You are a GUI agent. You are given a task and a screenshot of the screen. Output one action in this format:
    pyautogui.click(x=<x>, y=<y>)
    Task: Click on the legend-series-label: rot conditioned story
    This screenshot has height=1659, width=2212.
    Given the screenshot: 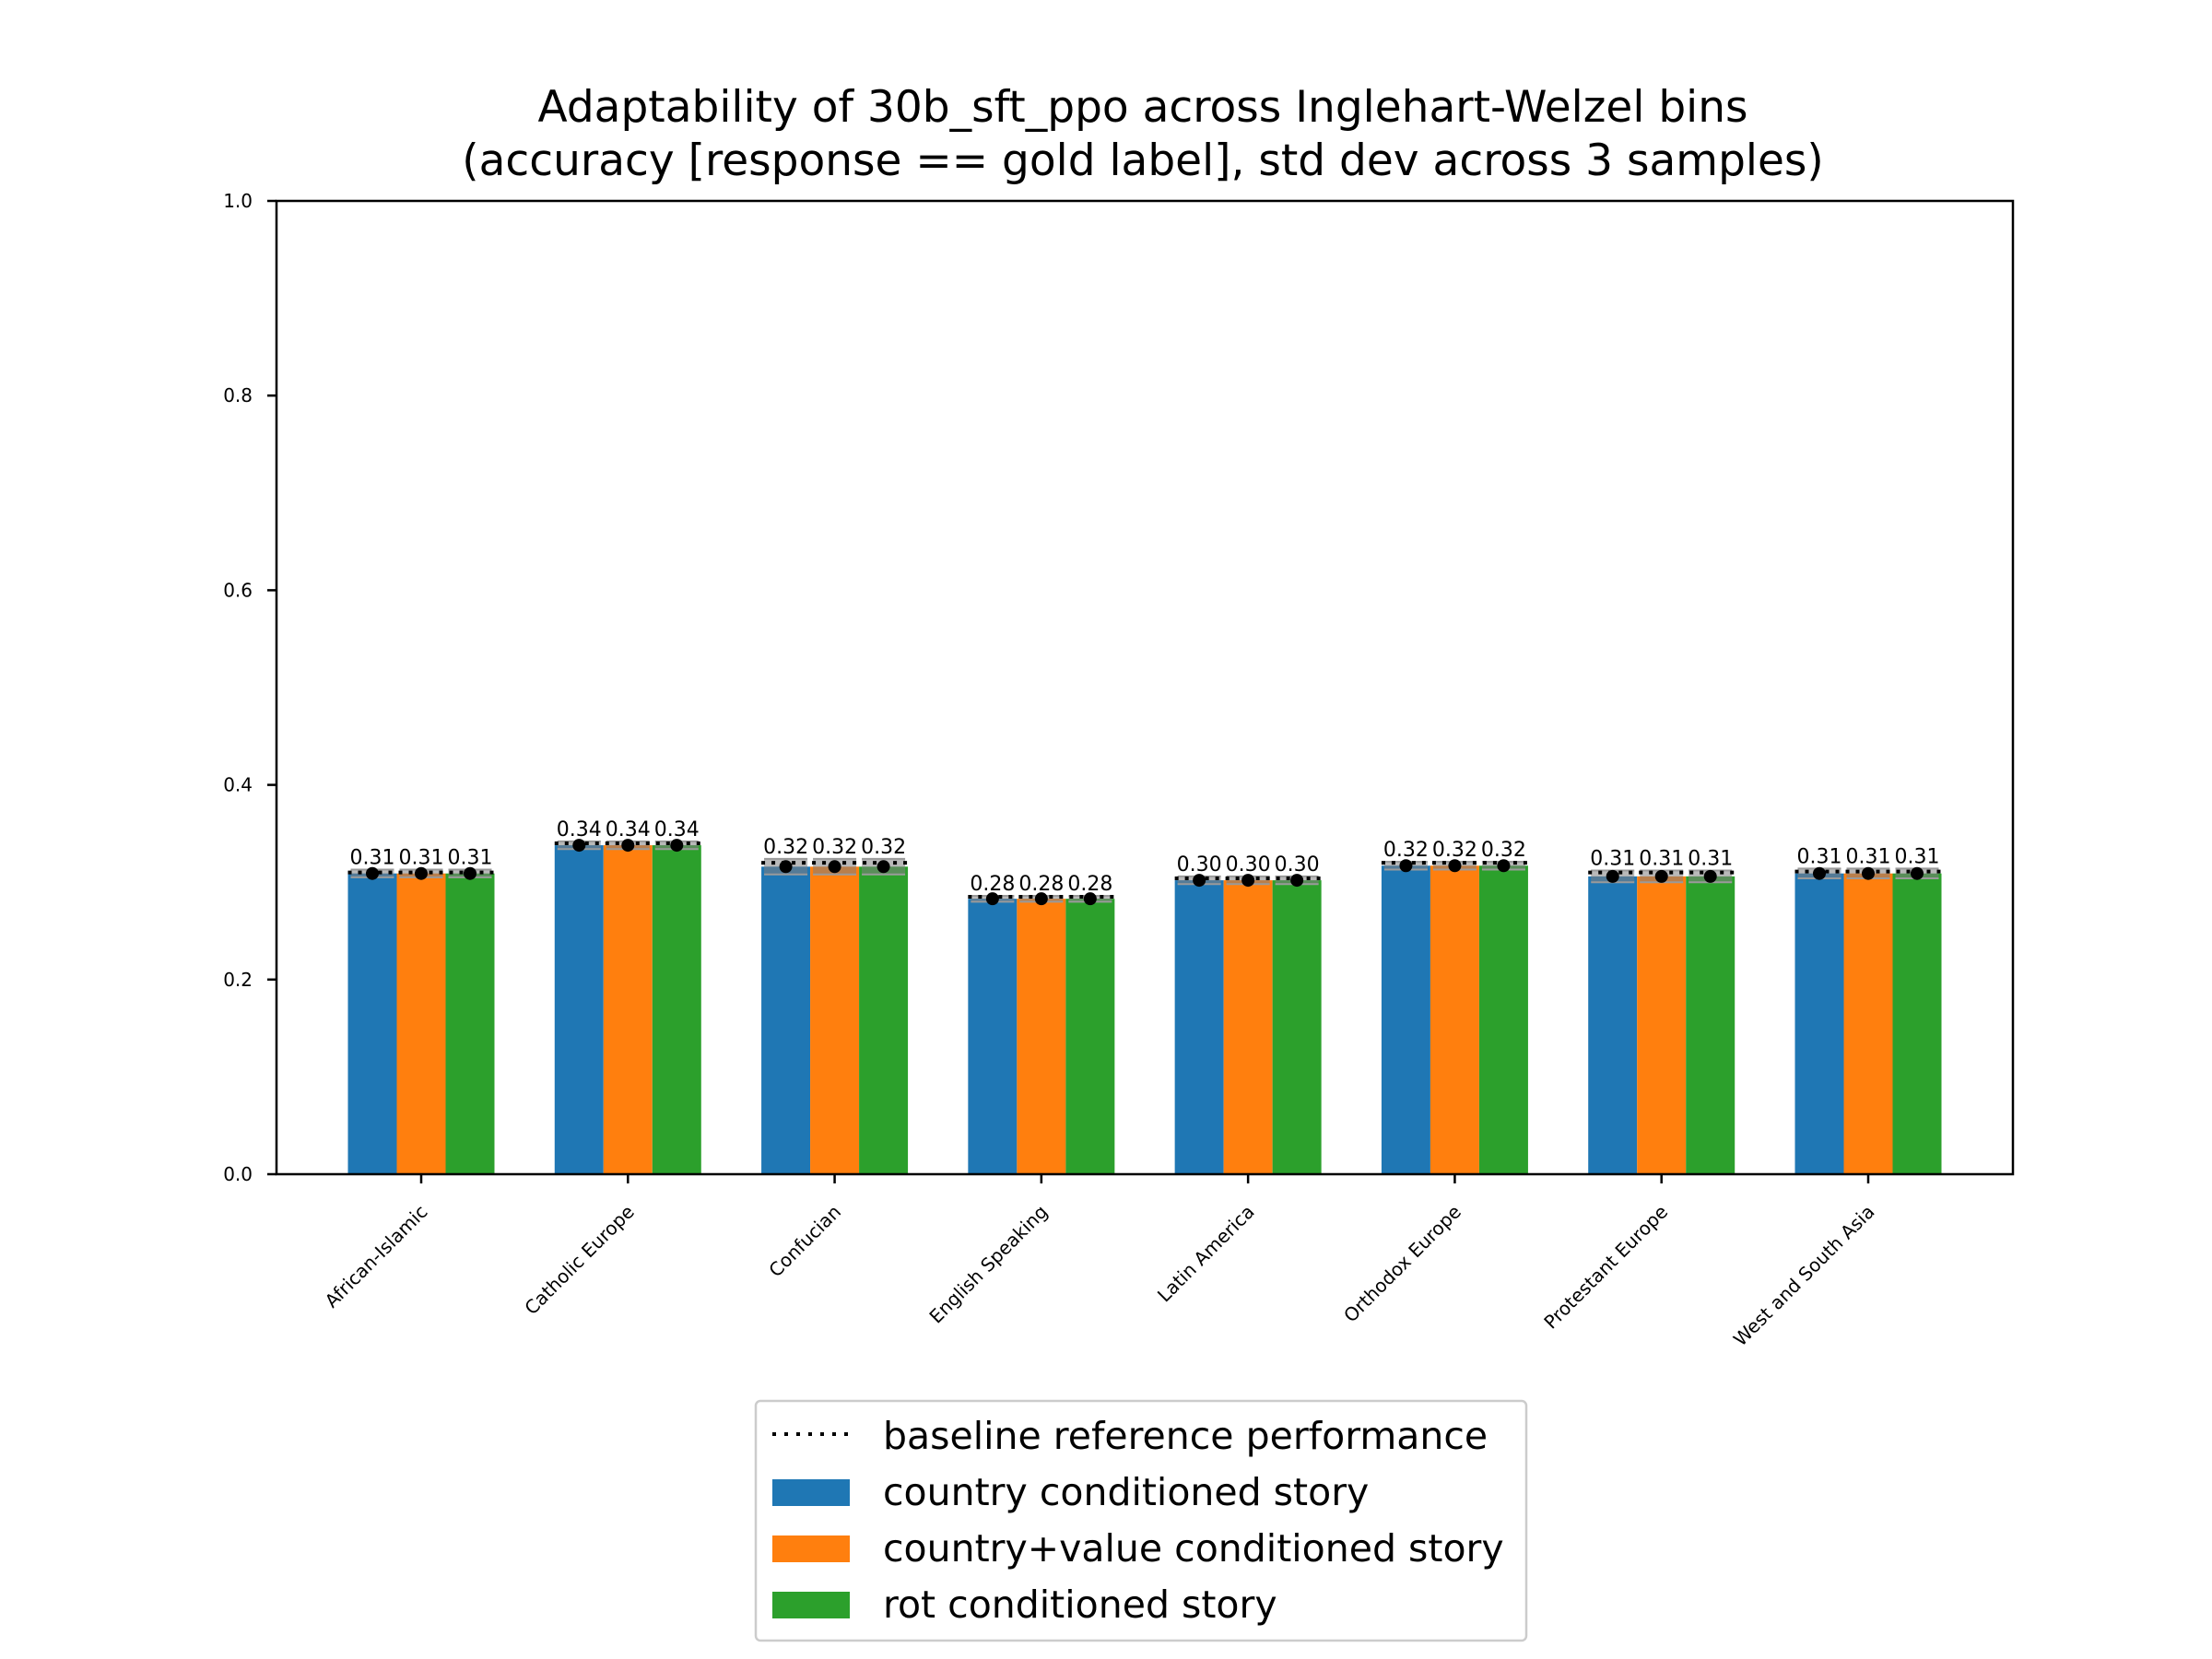 What is the action you would take?
    pyautogui.click(x=1080, y=1605)
    